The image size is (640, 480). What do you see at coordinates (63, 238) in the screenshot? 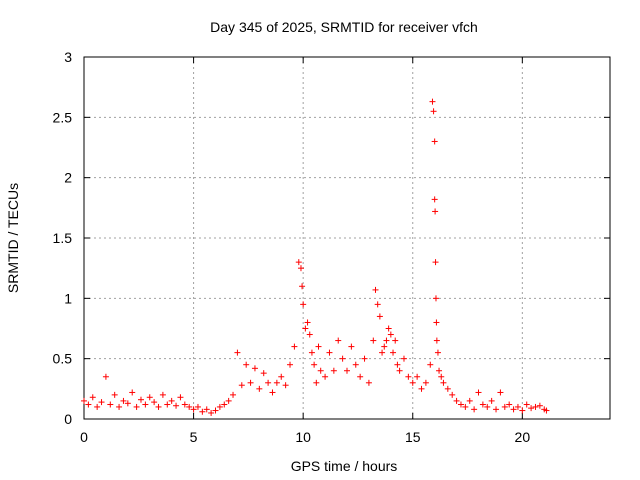
I see `y-tick-label: 1.5` at bounding box center [63, 238].